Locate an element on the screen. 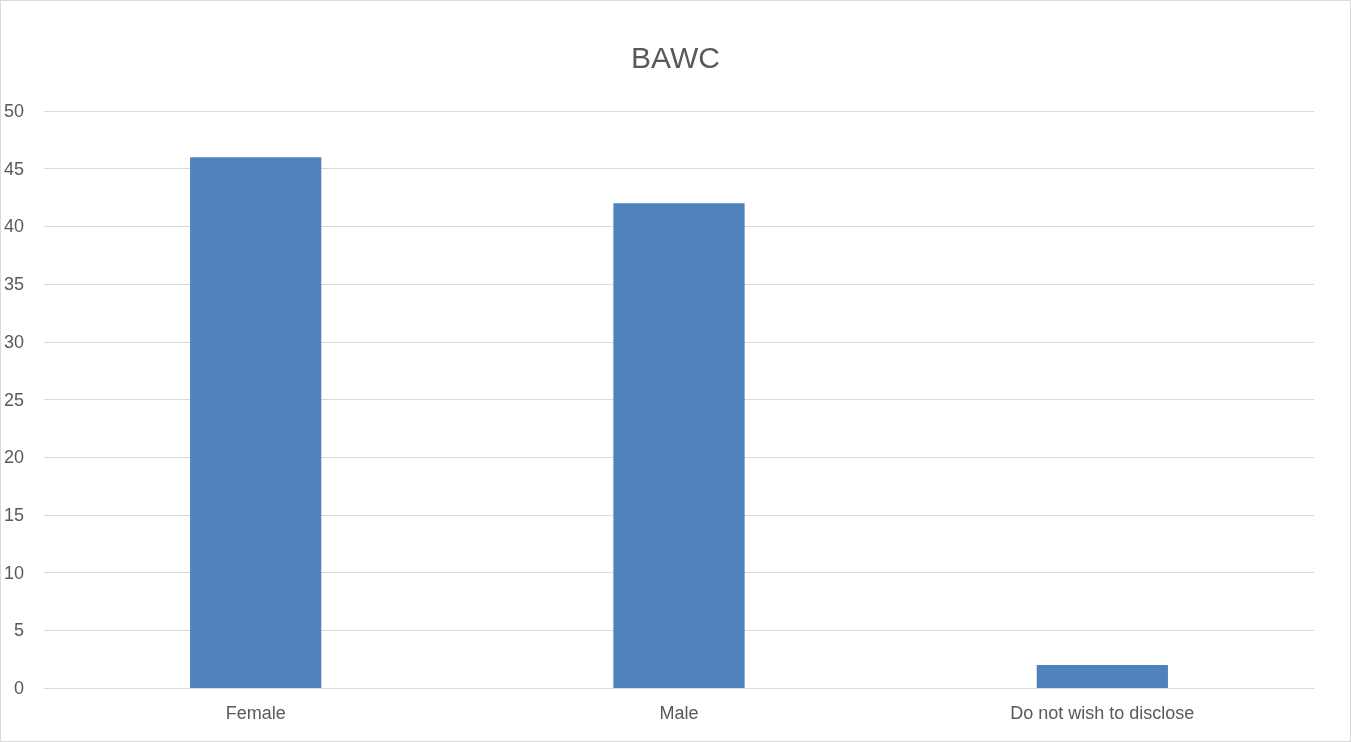 The image size is (1351, 742). y-tick-label: 45 is located at coordinates (14, 168).